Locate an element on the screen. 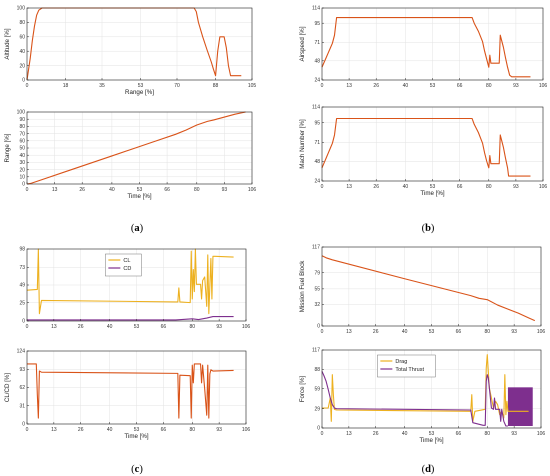 This screenshot has height=476, width=550. axes-box is located at coordinates (139, 44).